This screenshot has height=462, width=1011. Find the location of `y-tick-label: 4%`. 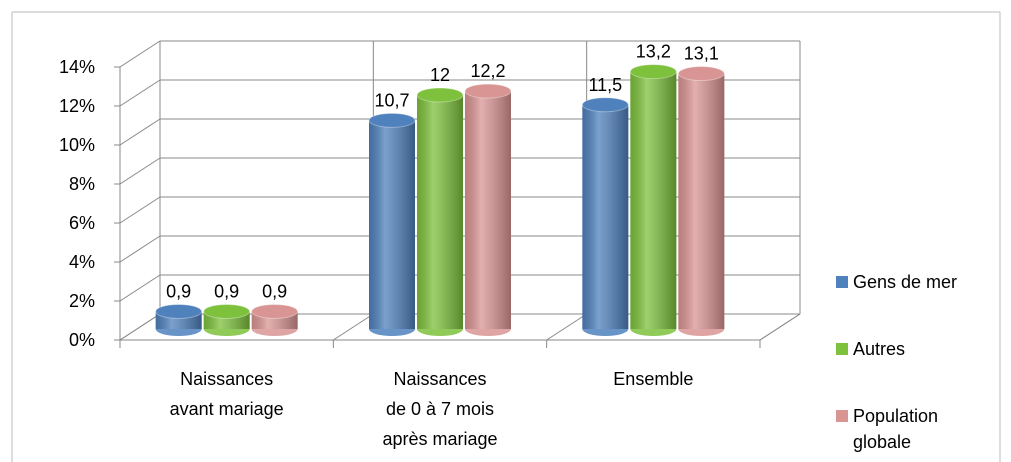

y-tick-label: 4% is located at coordinates (82, 262).